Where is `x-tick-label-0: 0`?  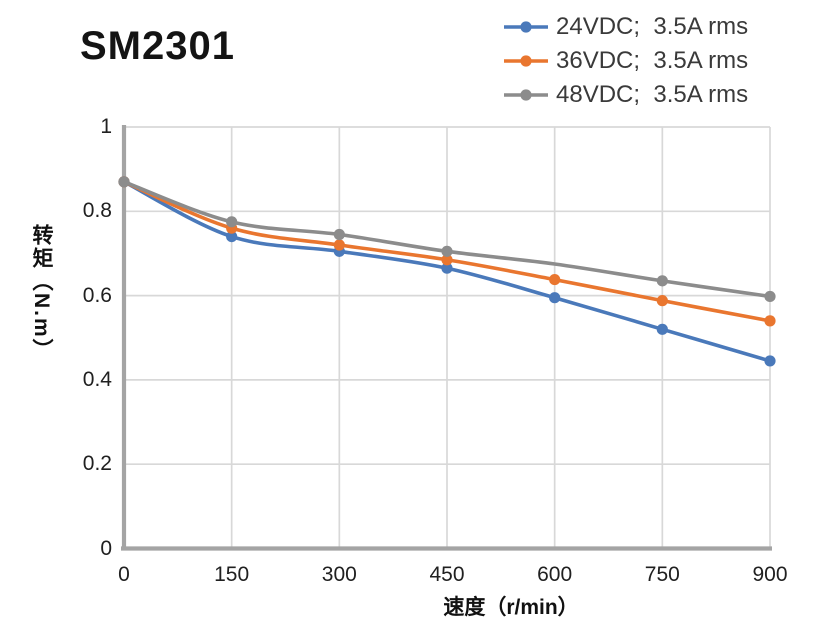
x-tick-label-0: 0 is located at coordinates (124, 574).